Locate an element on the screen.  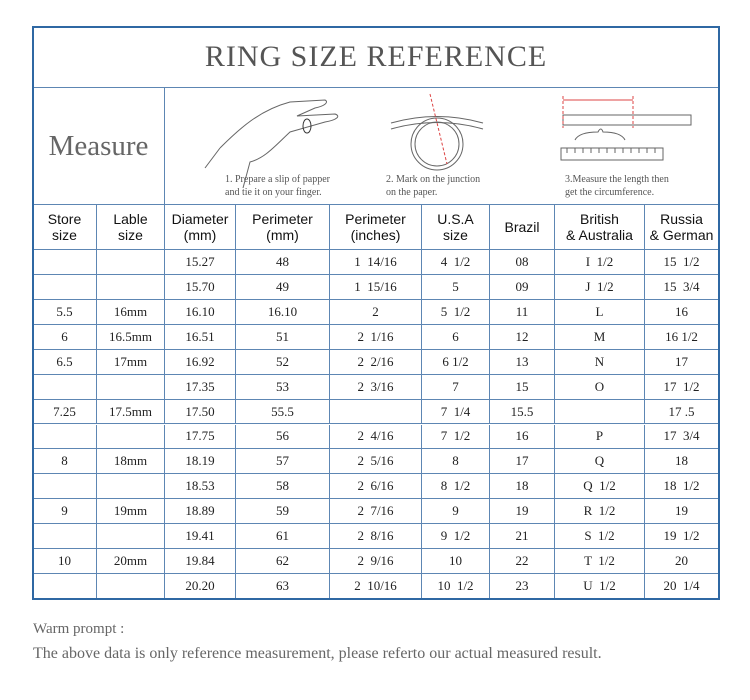
cell: 2 is located at coordinates (376, 312).